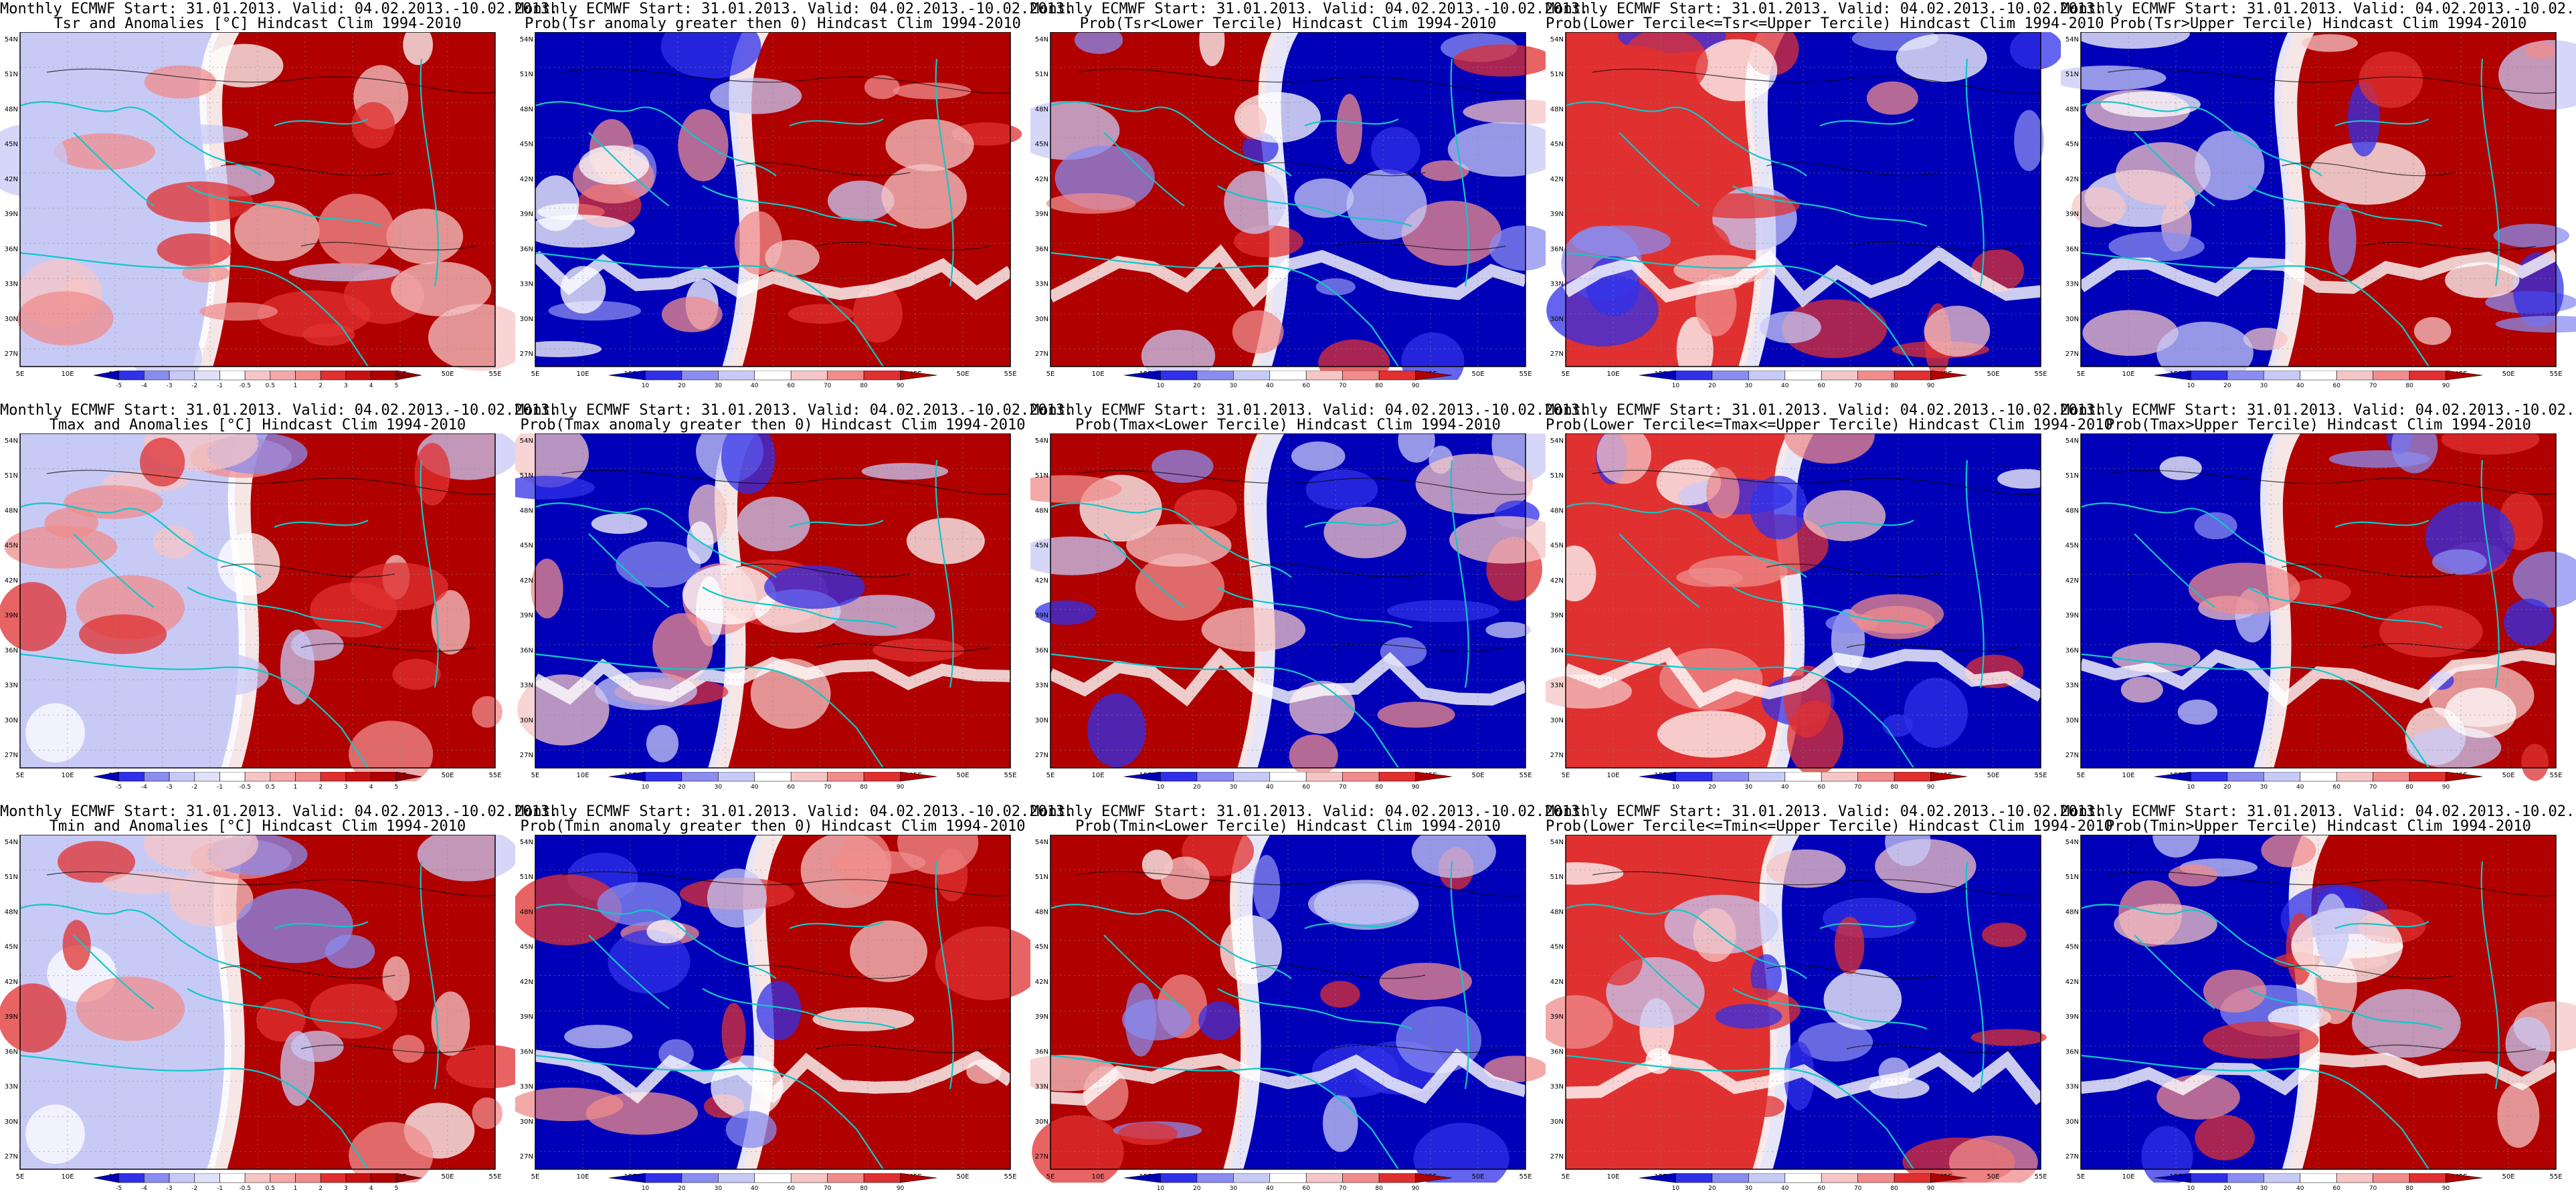  I want to click on lon-tick-label: 50E, so click(2508, 374).